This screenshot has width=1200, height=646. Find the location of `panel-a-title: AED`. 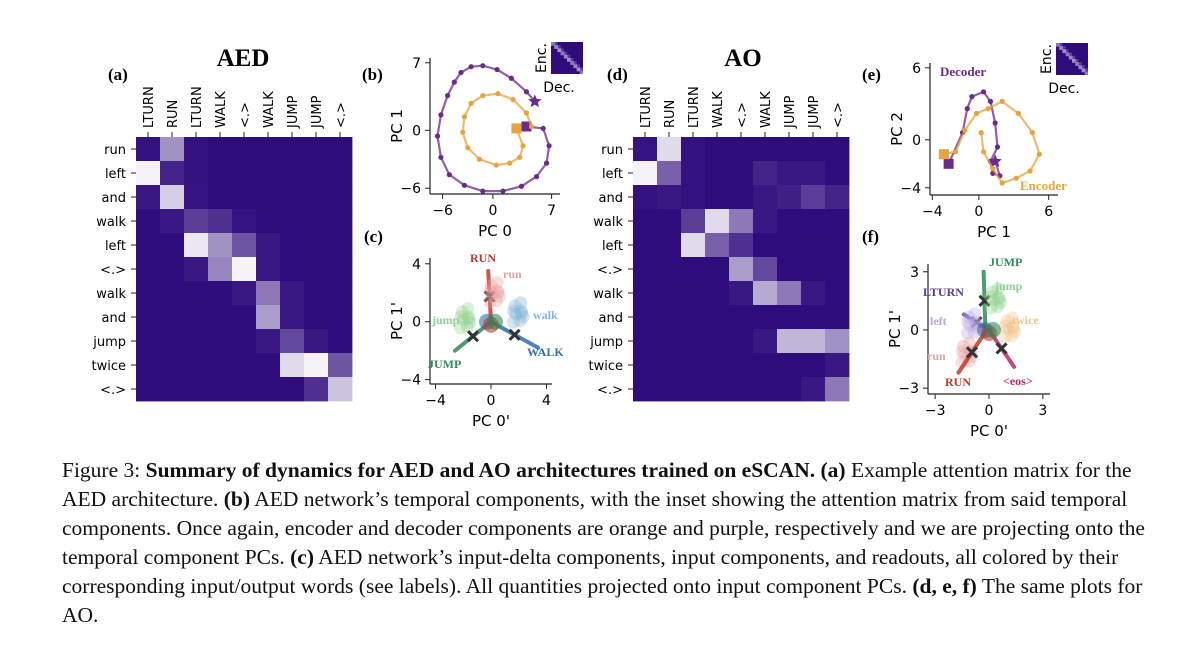

panel-a-title: AED is located at coordinates (243, 58).